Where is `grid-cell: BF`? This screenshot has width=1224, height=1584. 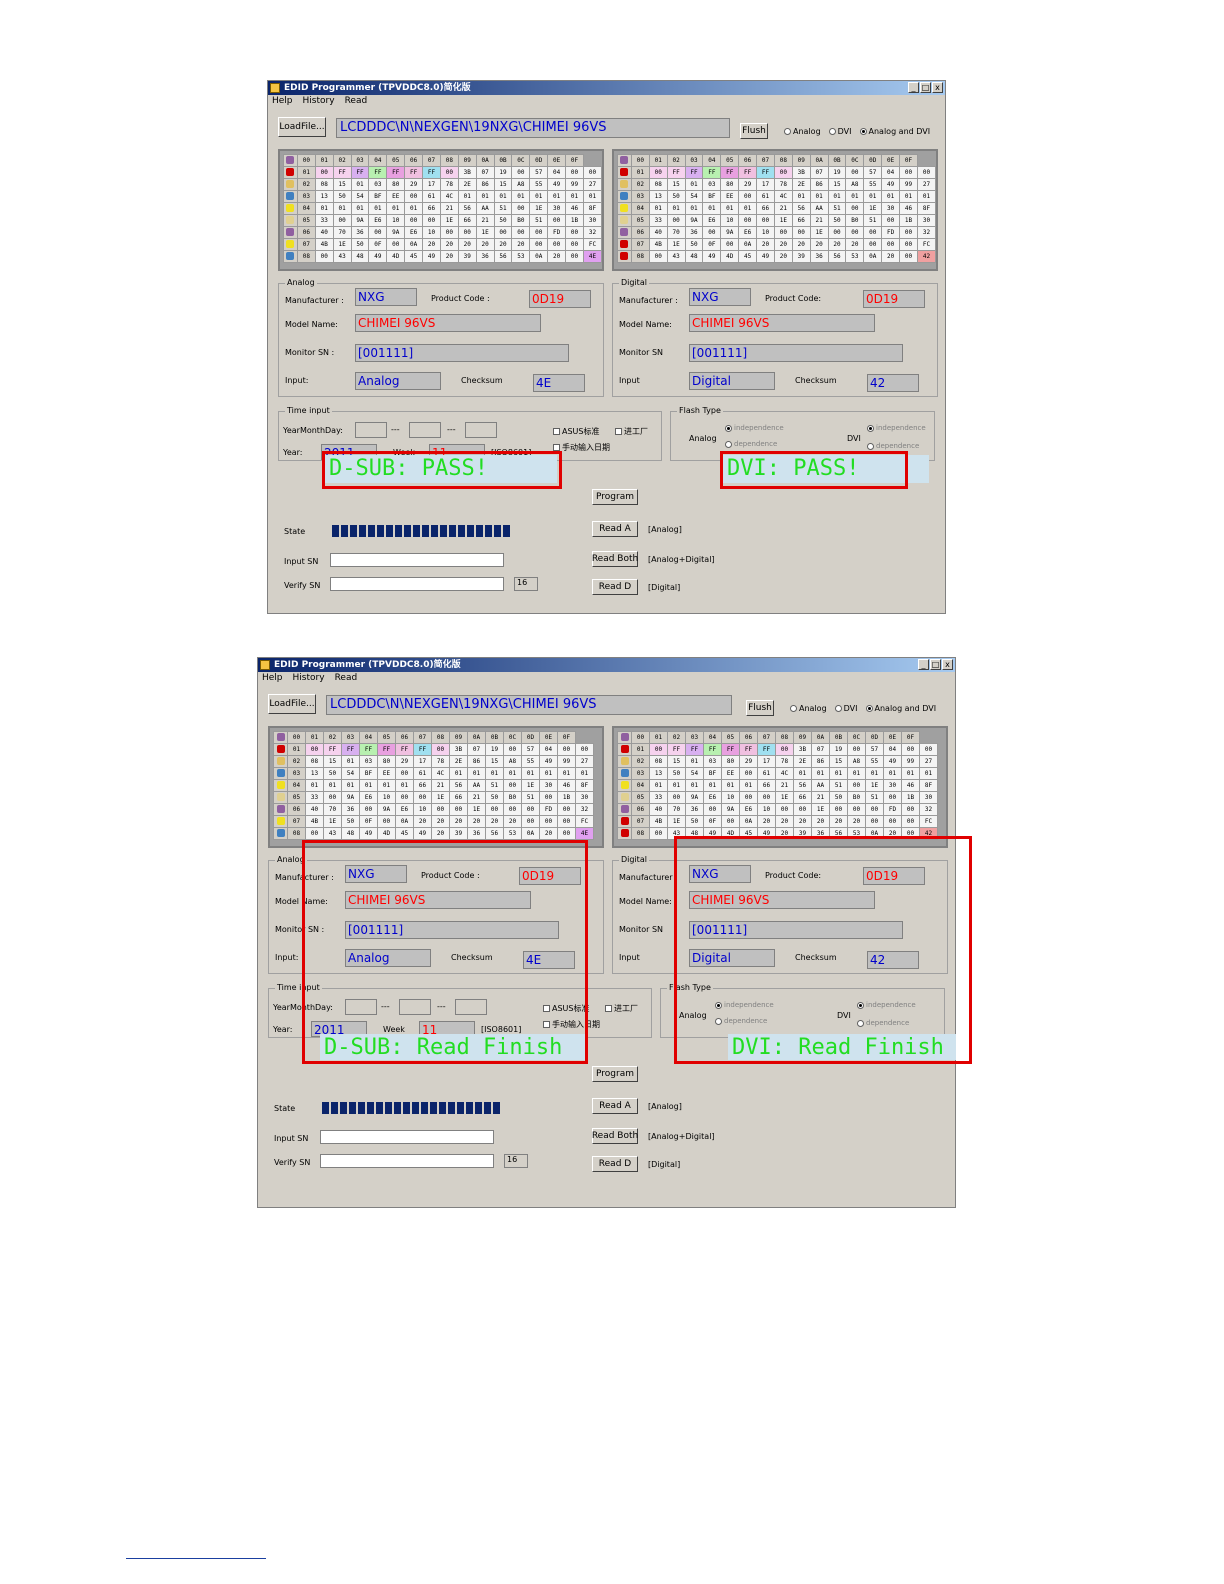 grid-cell: BF is located at coordinates (712, 773).